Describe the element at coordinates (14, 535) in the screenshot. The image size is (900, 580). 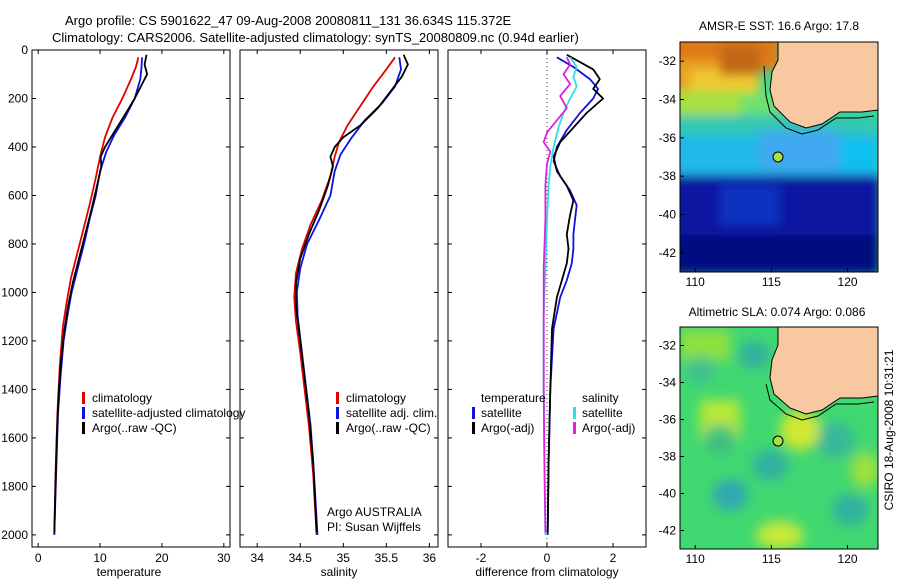
I see `depth-tick-label: 2000` at that location.